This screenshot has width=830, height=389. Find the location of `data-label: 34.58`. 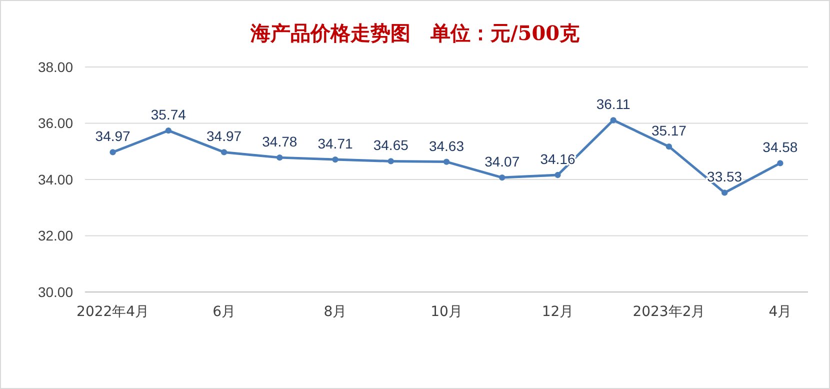

data-label: 34.58 is located at coordinates (780, 147).